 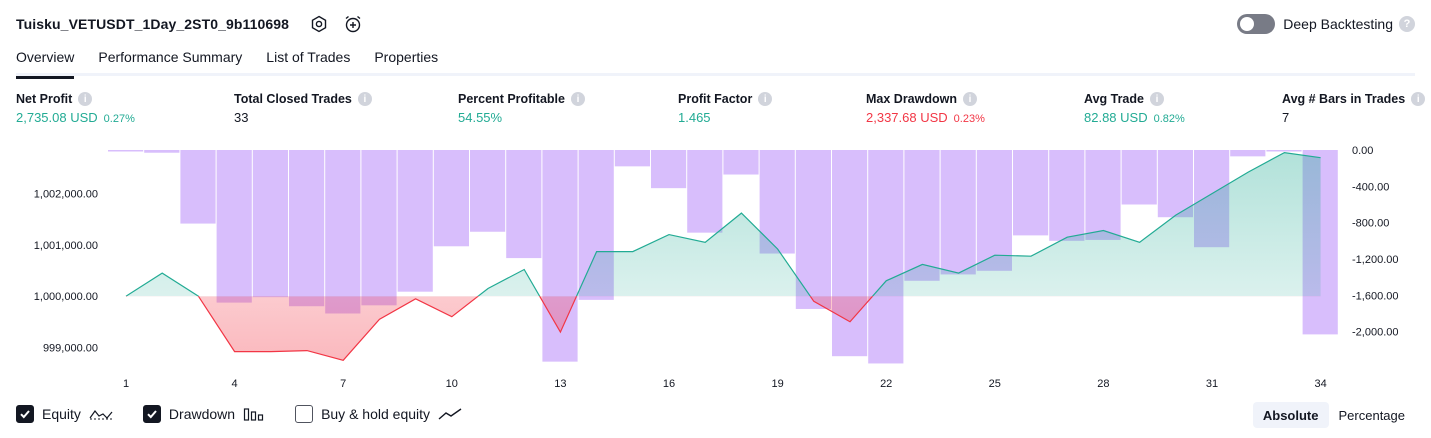 I want to click on right-axis-tick-label: -800.00, so click(x=1370, y=224).